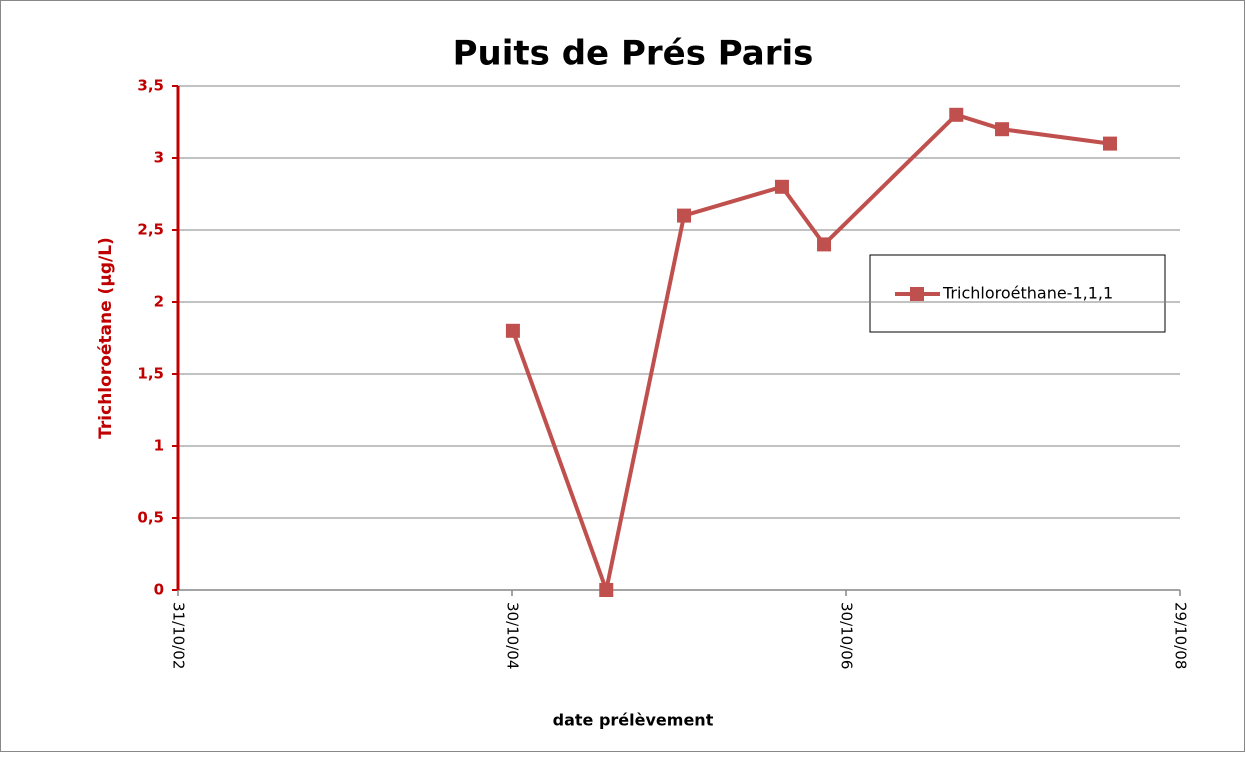 Image resolution: width=1246 pixels, height=757 pixels. Describe the element at coordinates (150, 86) in the screenshot. I see `y-tick-label: 3,5` at that location.